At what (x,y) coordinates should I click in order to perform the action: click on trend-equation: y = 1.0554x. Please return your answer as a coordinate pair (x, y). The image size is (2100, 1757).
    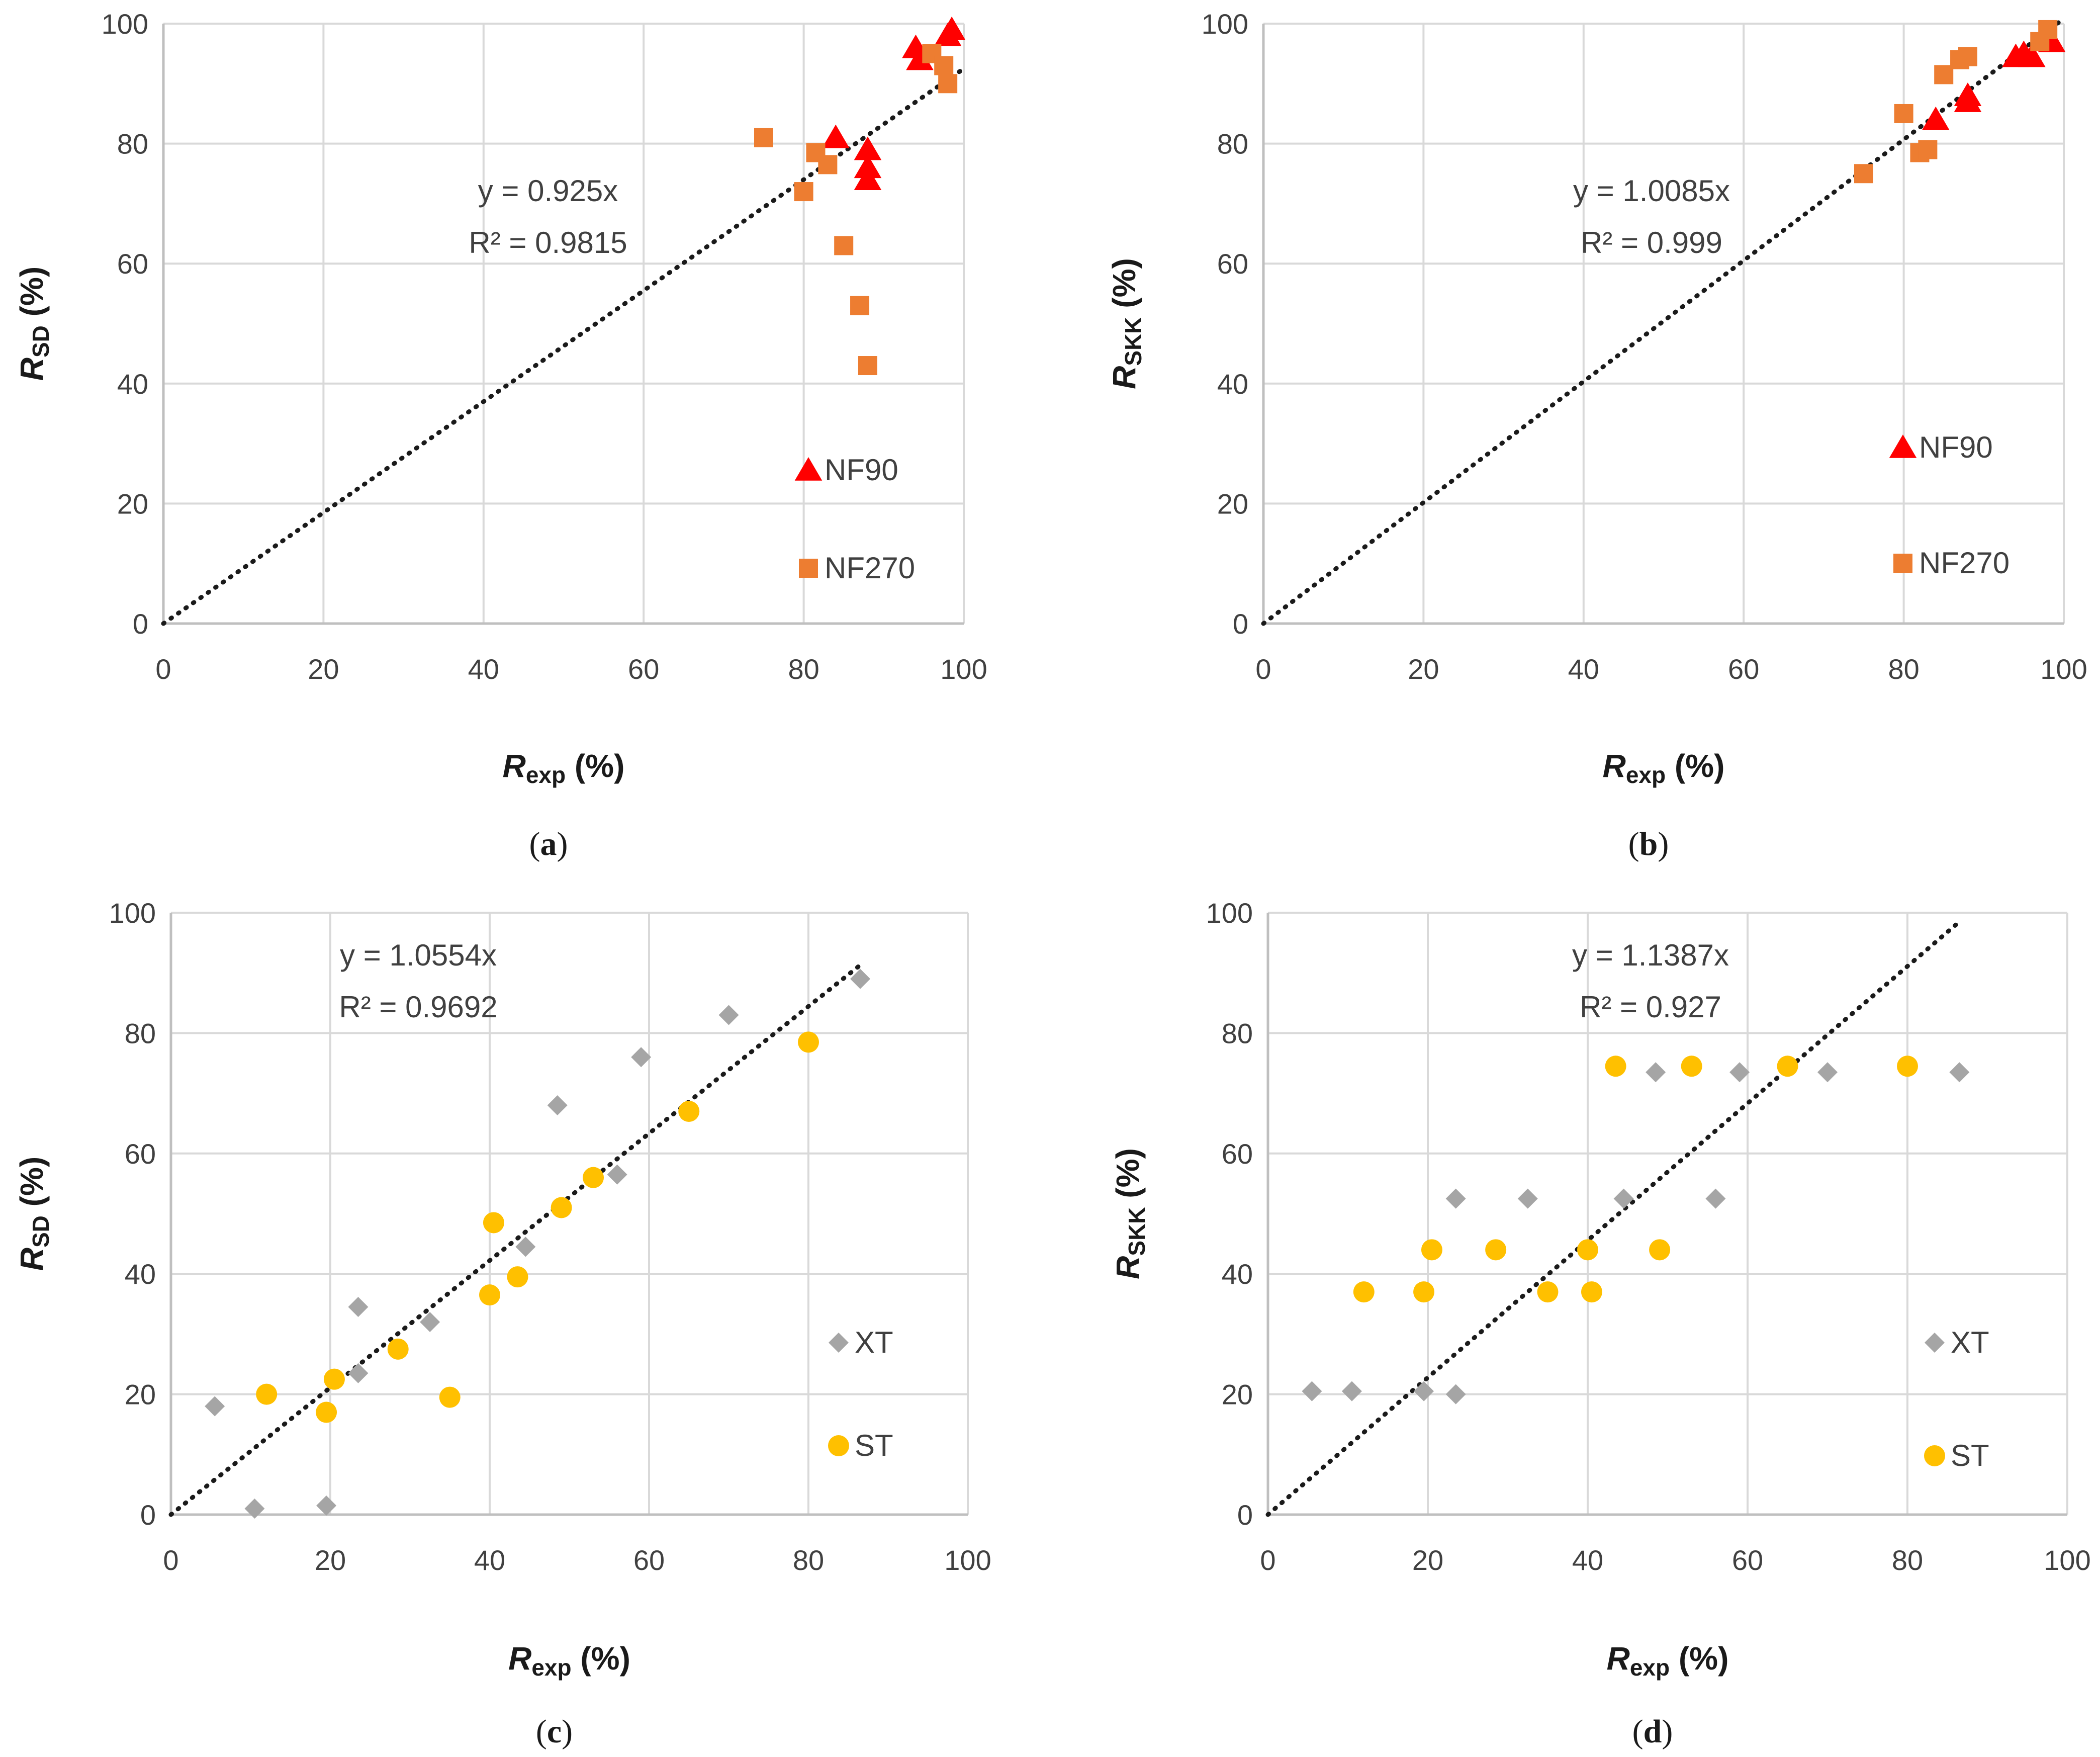
    Looking at the image, I should click on (418, 955).